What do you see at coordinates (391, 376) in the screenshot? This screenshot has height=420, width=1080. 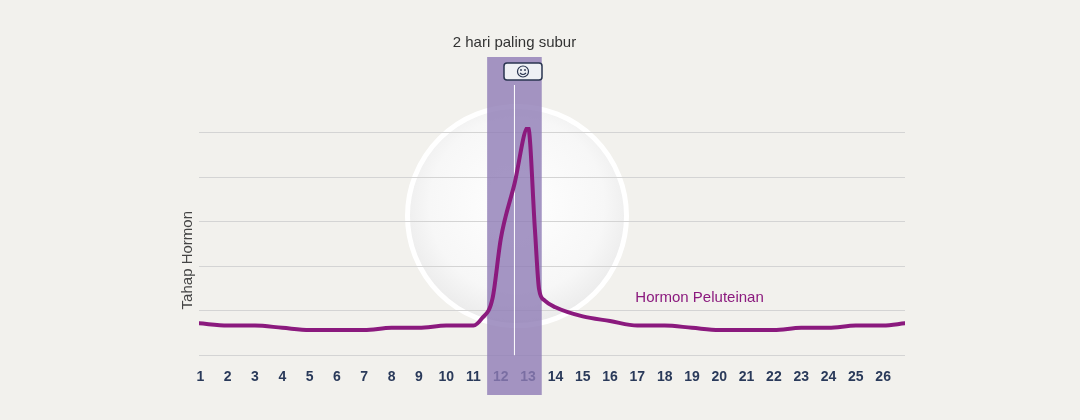 I see `x-tick-label: 8` at bounding box center [391, 376].